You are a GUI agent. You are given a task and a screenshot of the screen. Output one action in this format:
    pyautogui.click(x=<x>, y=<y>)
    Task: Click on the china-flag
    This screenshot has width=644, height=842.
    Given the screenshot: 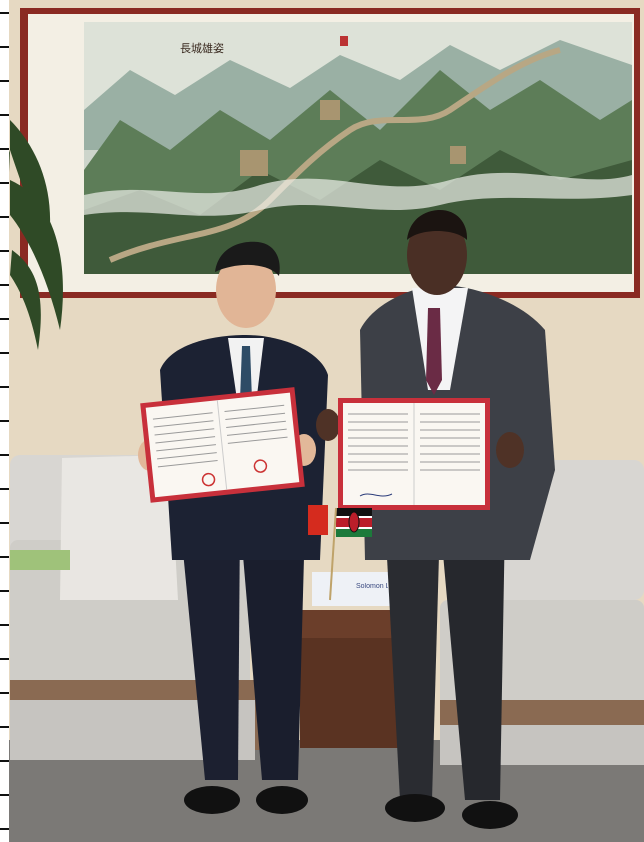 What is the action you would take?
    pyautogui.click(x=318, y=520)
    